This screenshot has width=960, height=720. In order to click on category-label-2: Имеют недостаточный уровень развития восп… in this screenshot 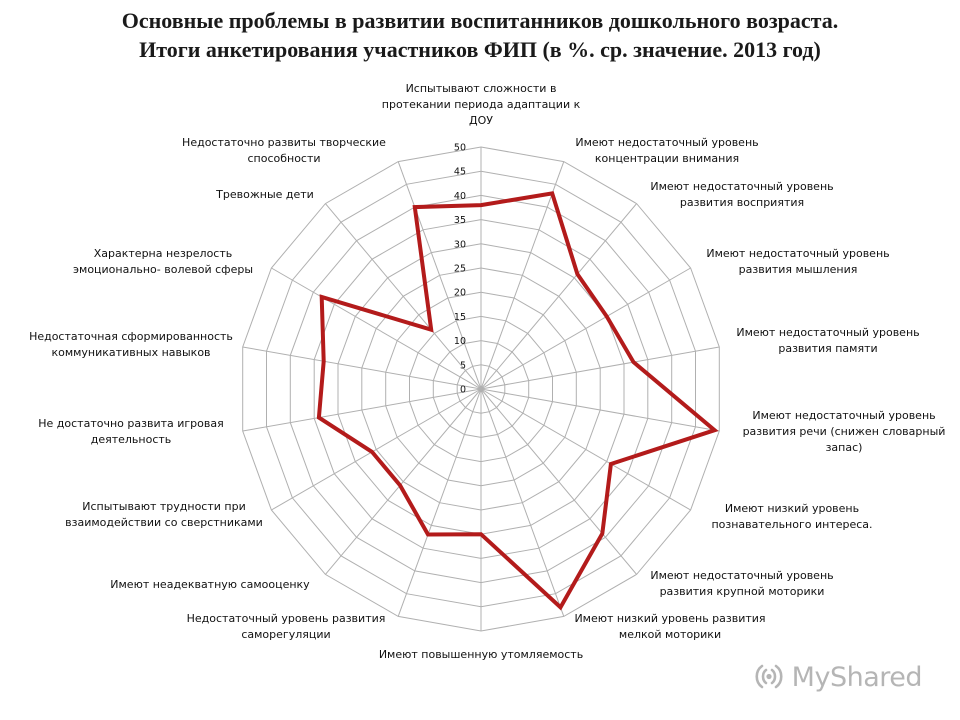, I will do `click(741, 194)`.